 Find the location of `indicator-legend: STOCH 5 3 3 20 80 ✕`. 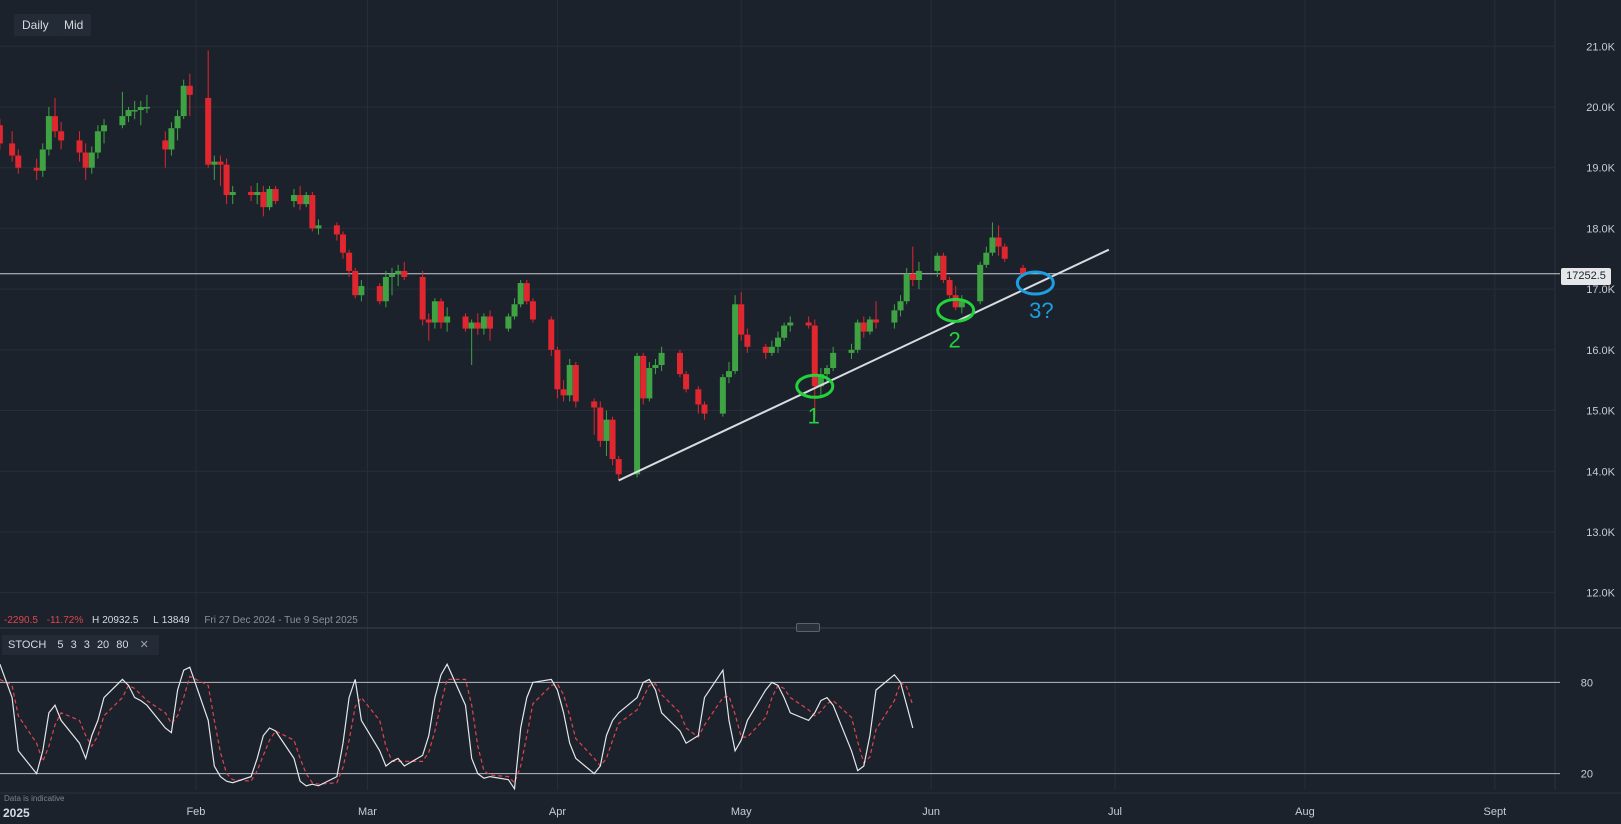

indicator-legend: STOCH 5 3 3 20 80 ✕ is located at coordinates (80, 645).